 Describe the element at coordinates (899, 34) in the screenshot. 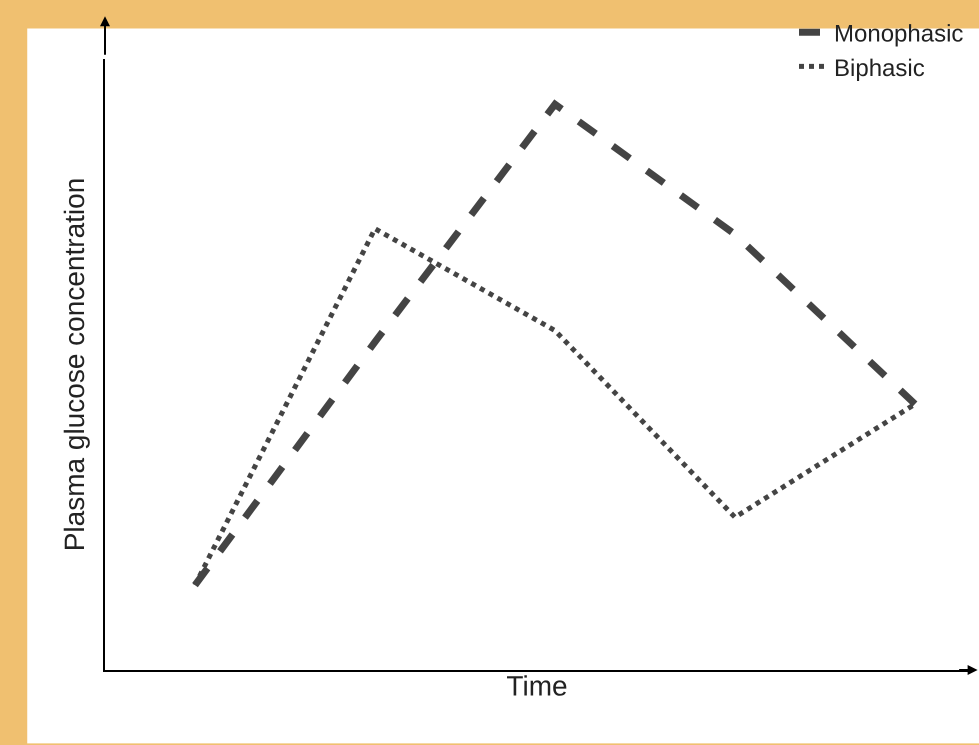

I see `legend-label: Monophasic` at that location.